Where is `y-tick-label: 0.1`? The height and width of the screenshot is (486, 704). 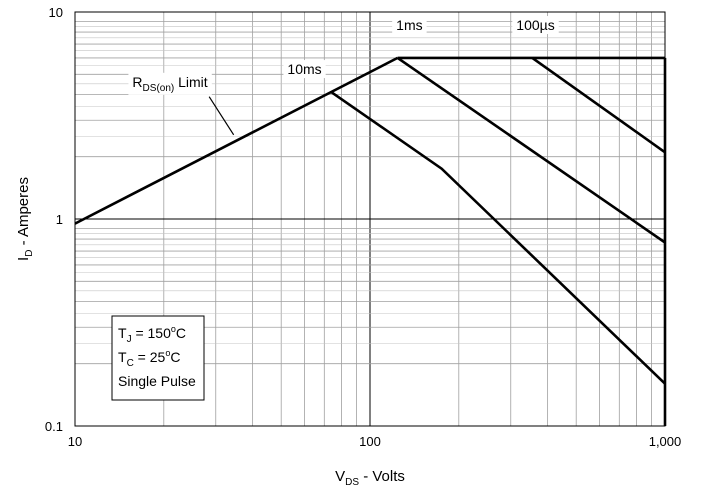
y-tick-label: 0.1 is located at coordinates (54, 426).